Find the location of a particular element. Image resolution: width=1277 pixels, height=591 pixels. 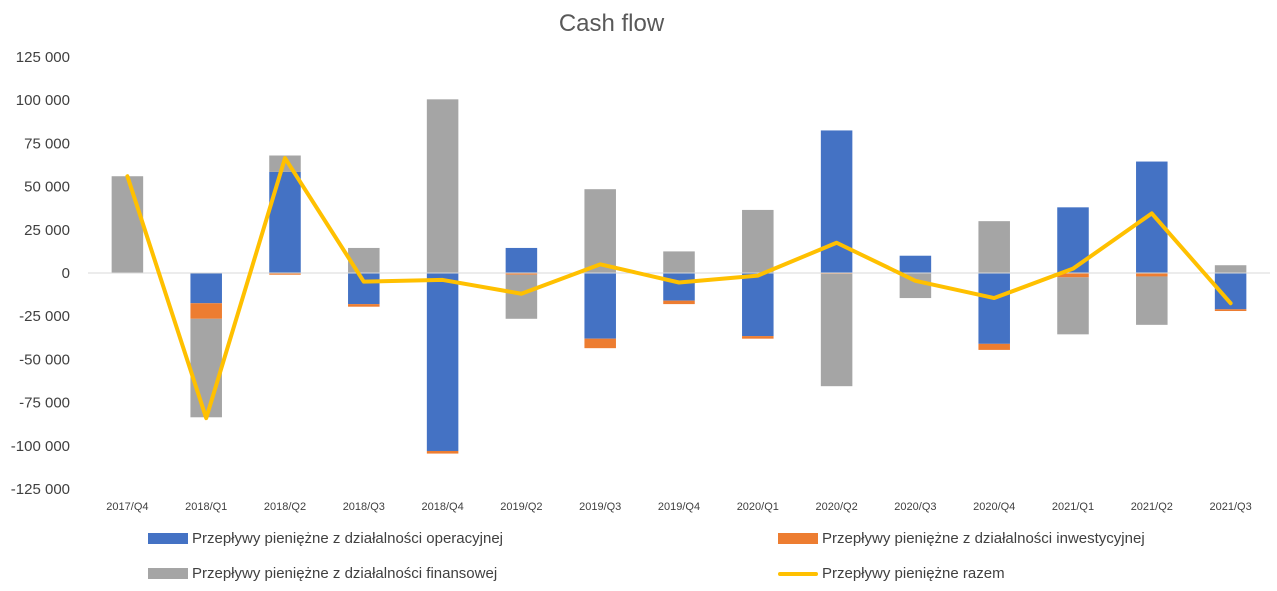

bar-operating-2019-Q2 is located at coordinates (521, 260).